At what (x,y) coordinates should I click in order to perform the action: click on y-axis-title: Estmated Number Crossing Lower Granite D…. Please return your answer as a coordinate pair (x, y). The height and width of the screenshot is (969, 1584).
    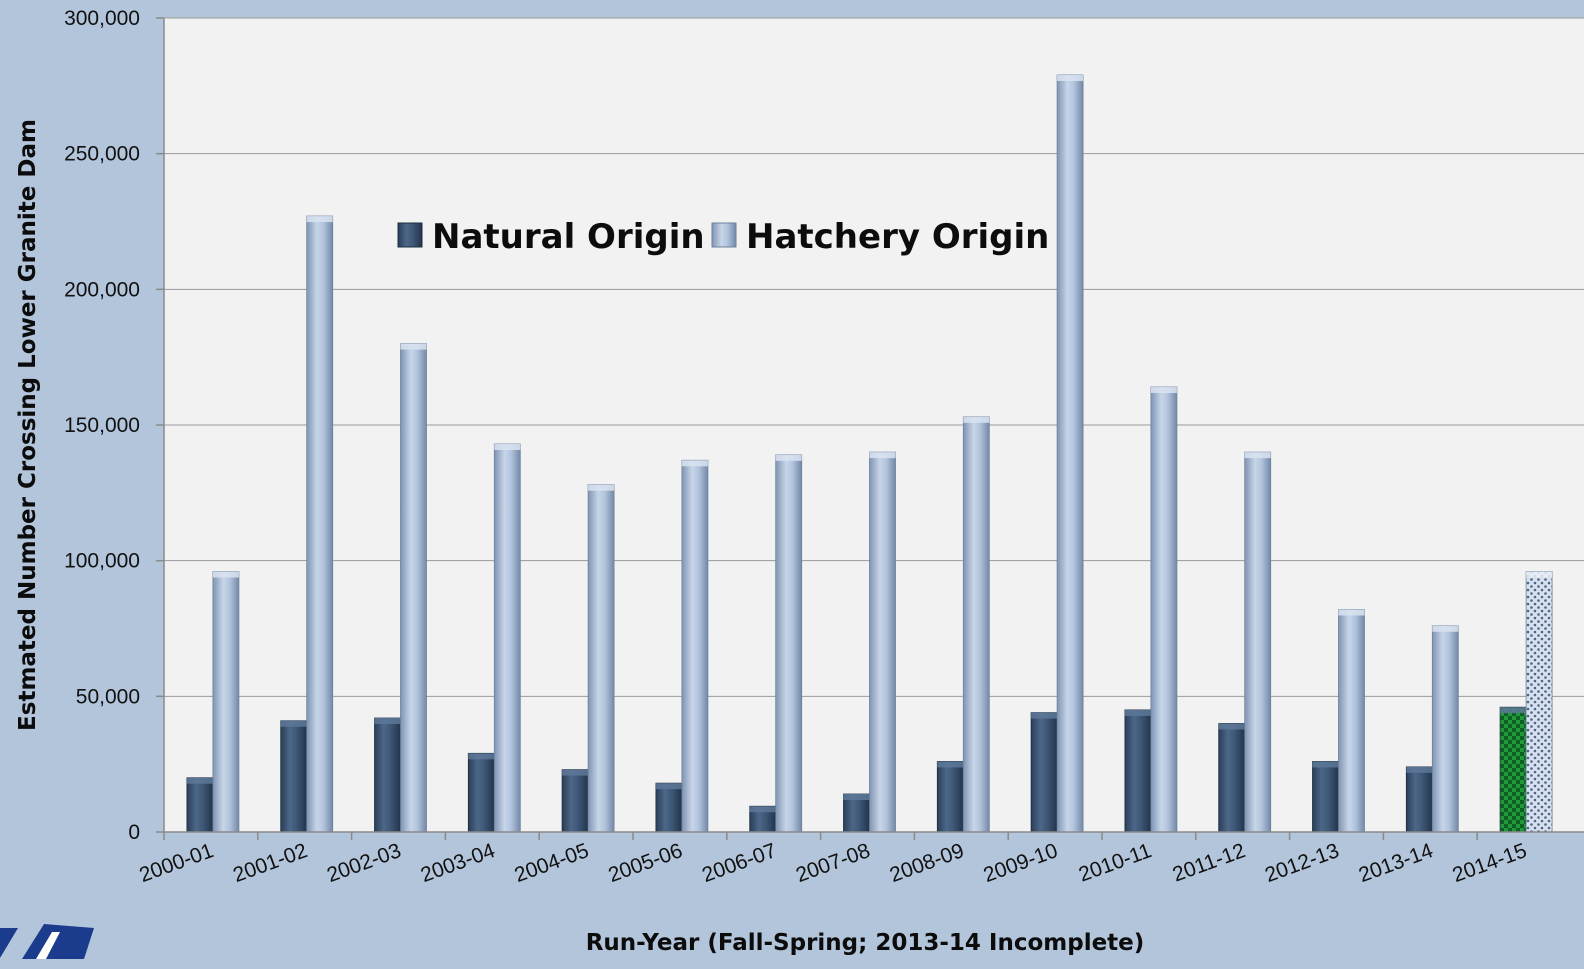
    Looking at the image, I should click on (28, 425).